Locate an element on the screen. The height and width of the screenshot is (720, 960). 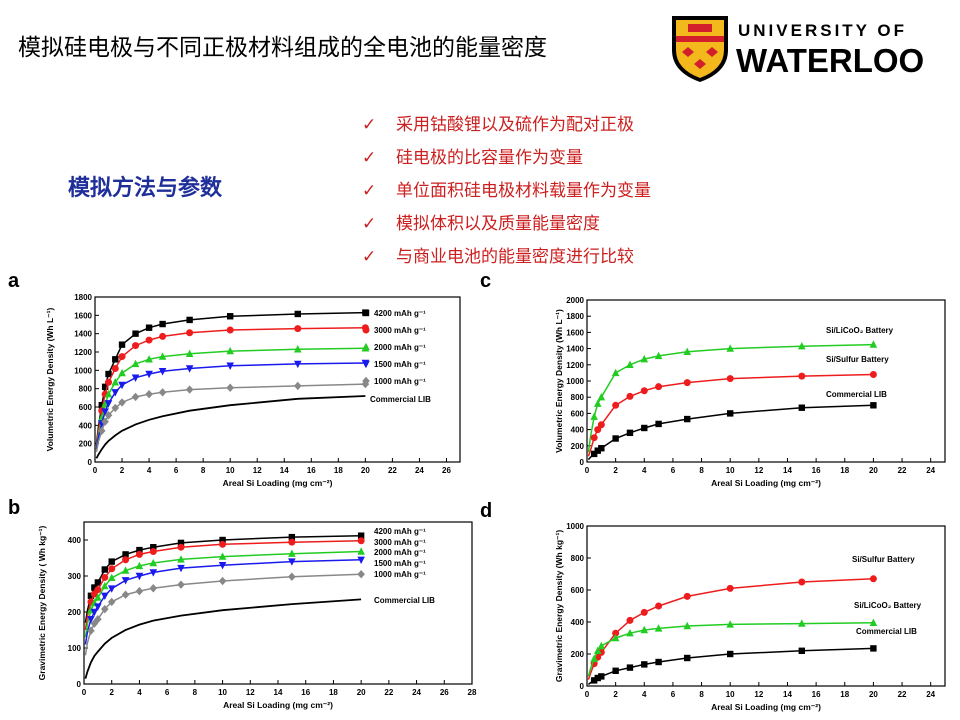
page-title: 模拟硅电极与不同正极材料组成的全电池的能量密度 is located at coordinates (282, 48).